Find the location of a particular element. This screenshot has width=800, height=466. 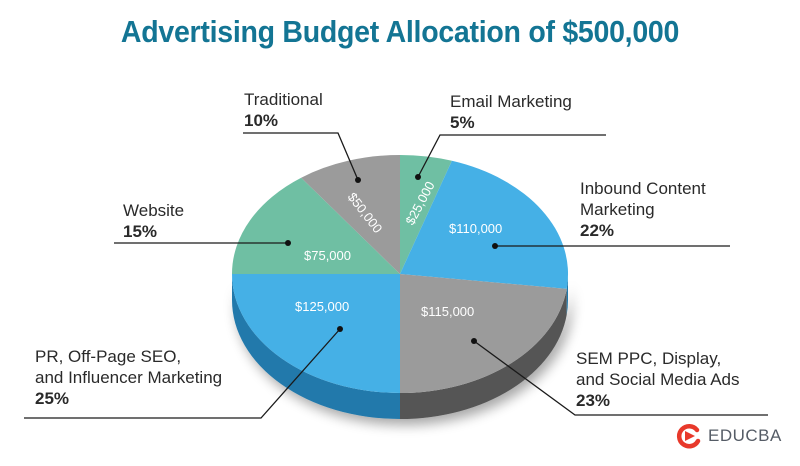

callout-name-2: and Influencer Marketing is located at coordinates (129, 377).